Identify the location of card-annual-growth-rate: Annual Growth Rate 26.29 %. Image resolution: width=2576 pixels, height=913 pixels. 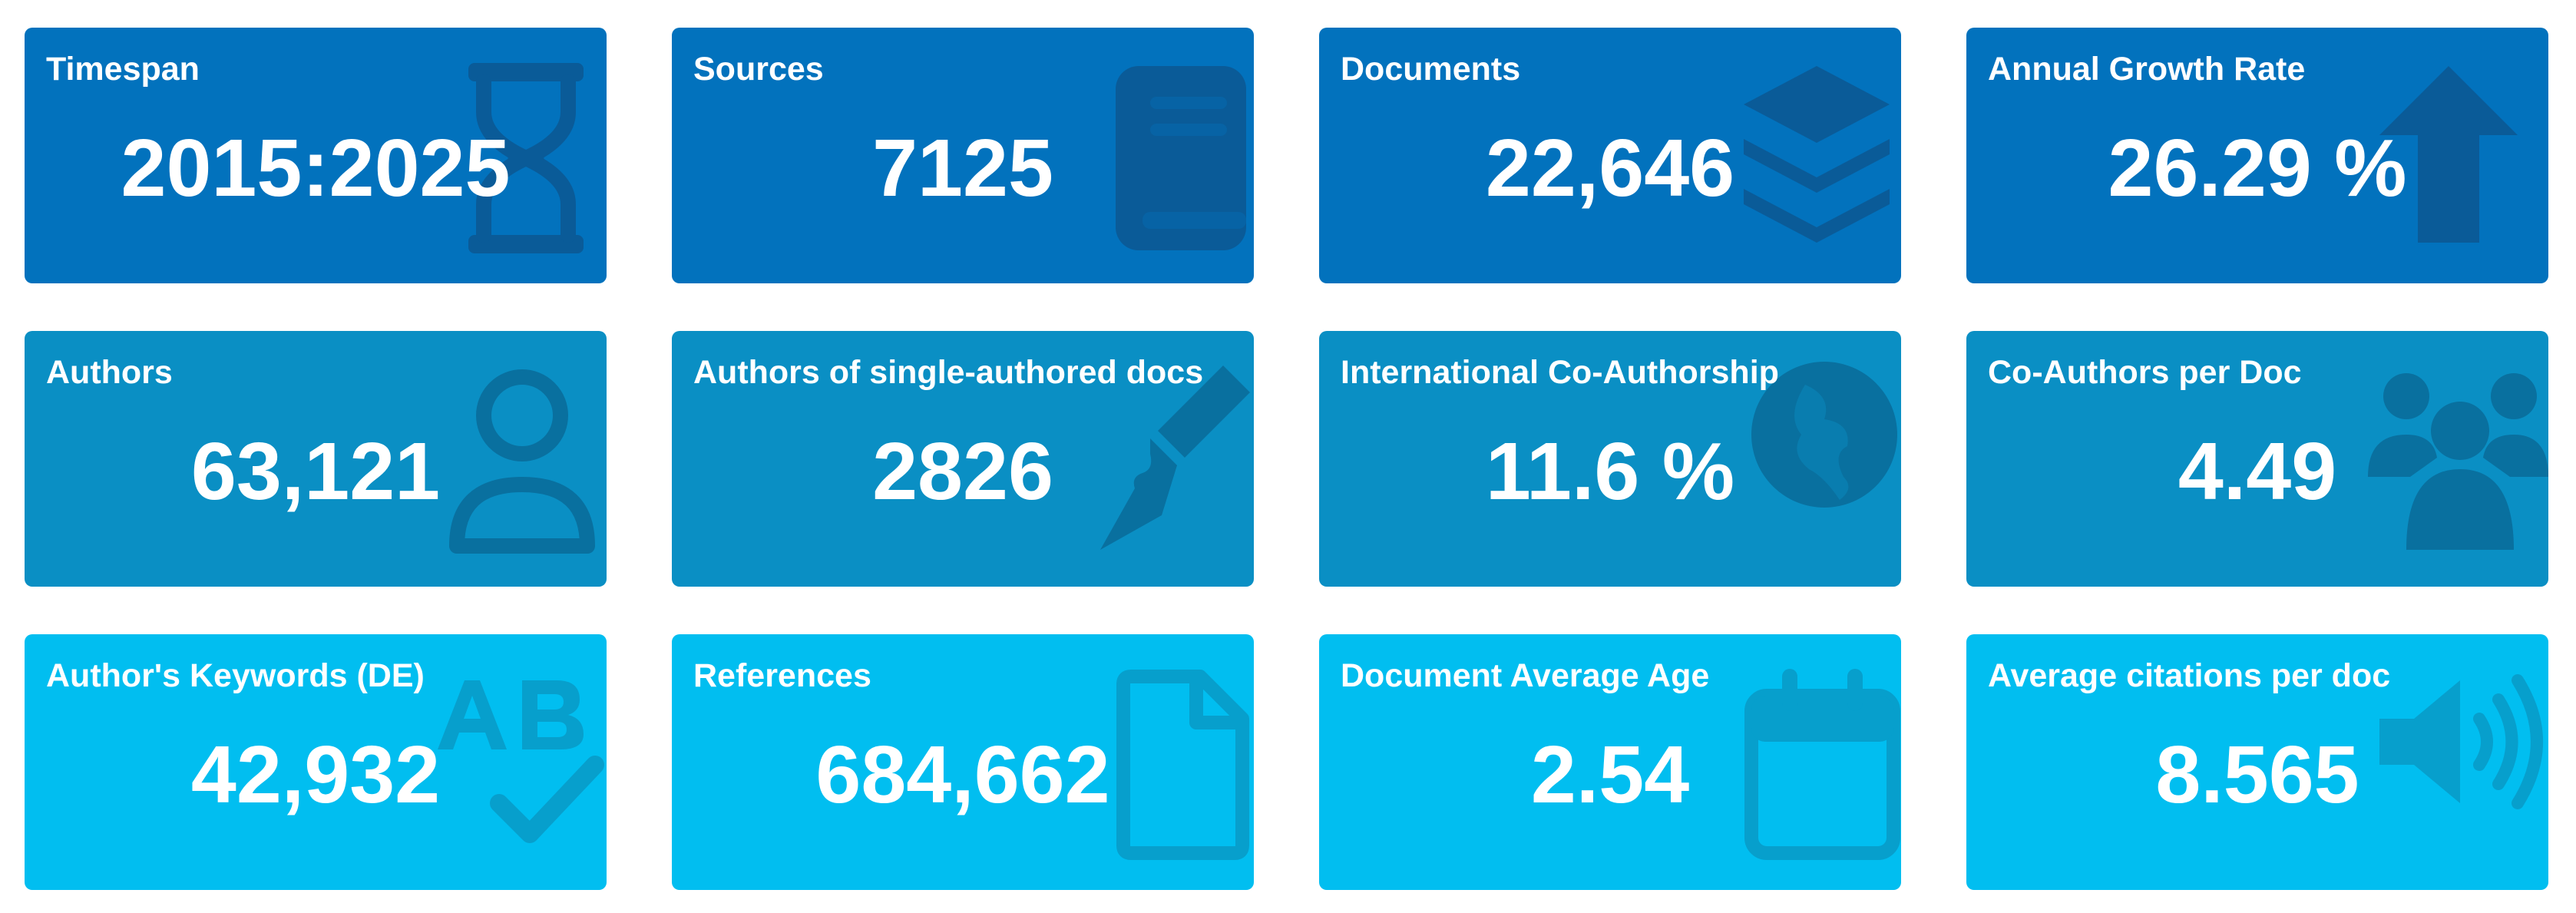
(2257, 155).